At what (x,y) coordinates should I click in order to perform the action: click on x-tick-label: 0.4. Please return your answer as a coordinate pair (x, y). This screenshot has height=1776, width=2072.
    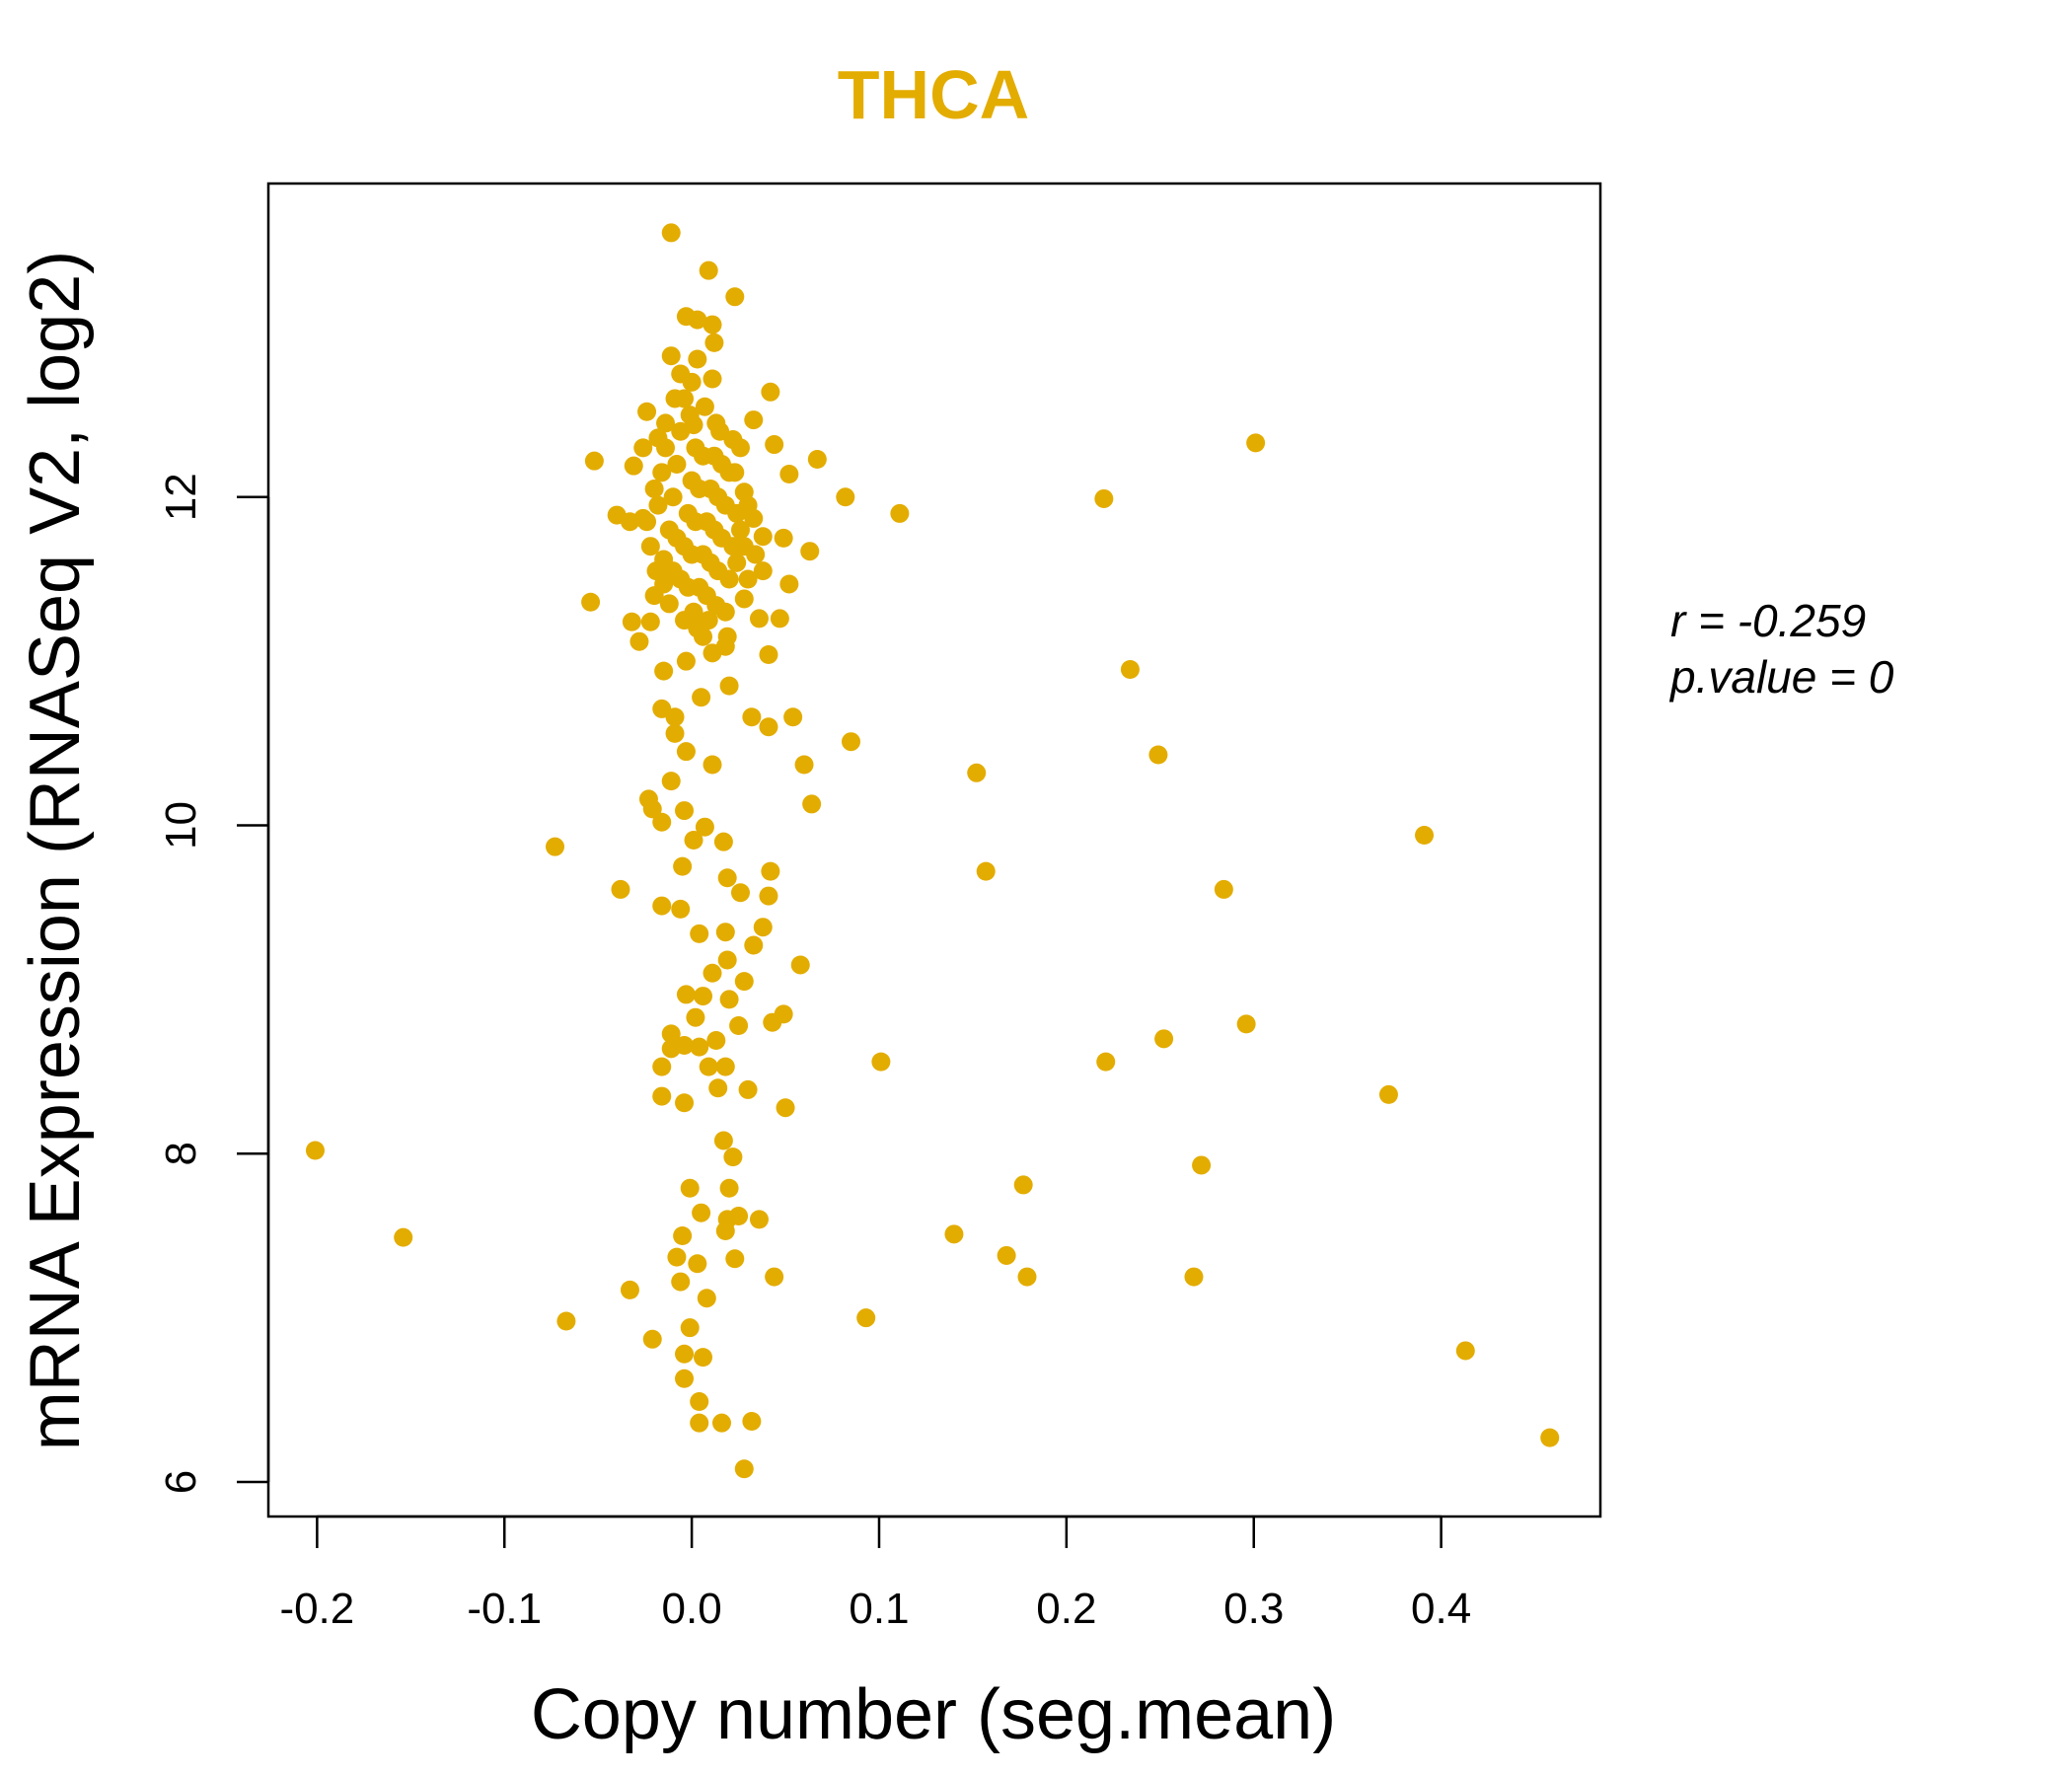
    Looking at the image, I should click on (1441, 1609).